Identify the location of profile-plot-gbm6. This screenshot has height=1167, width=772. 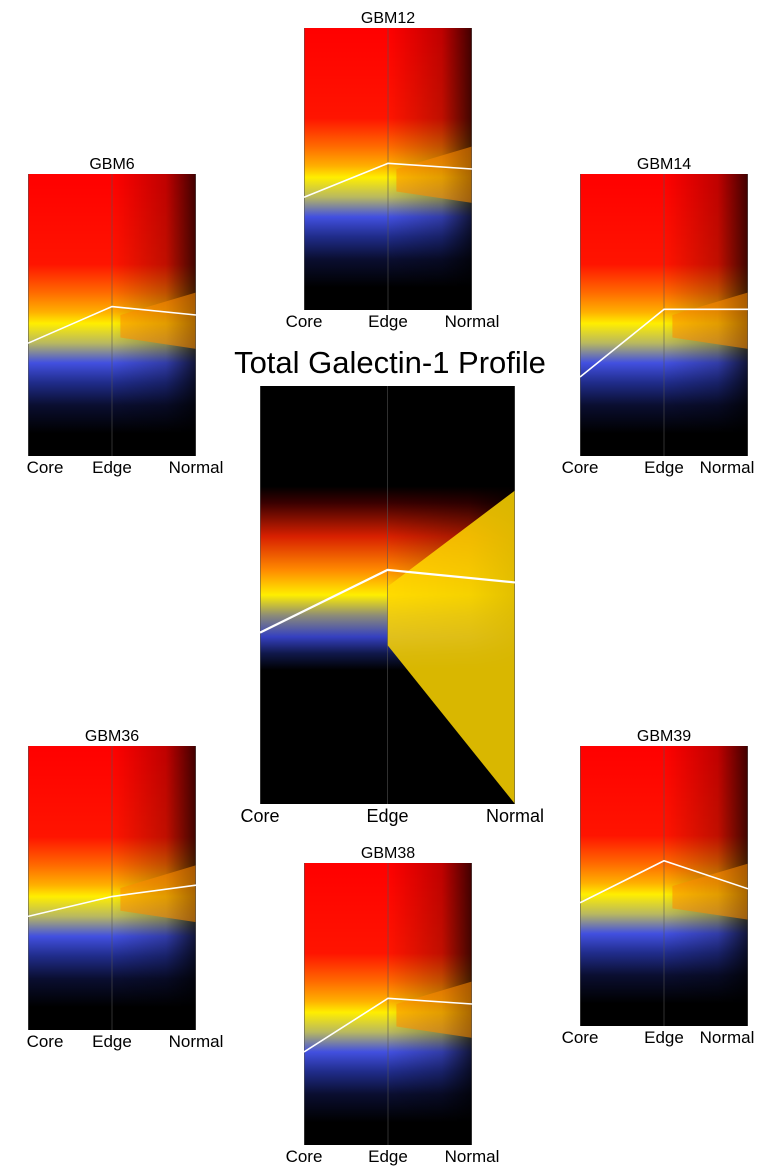
(112, 315).